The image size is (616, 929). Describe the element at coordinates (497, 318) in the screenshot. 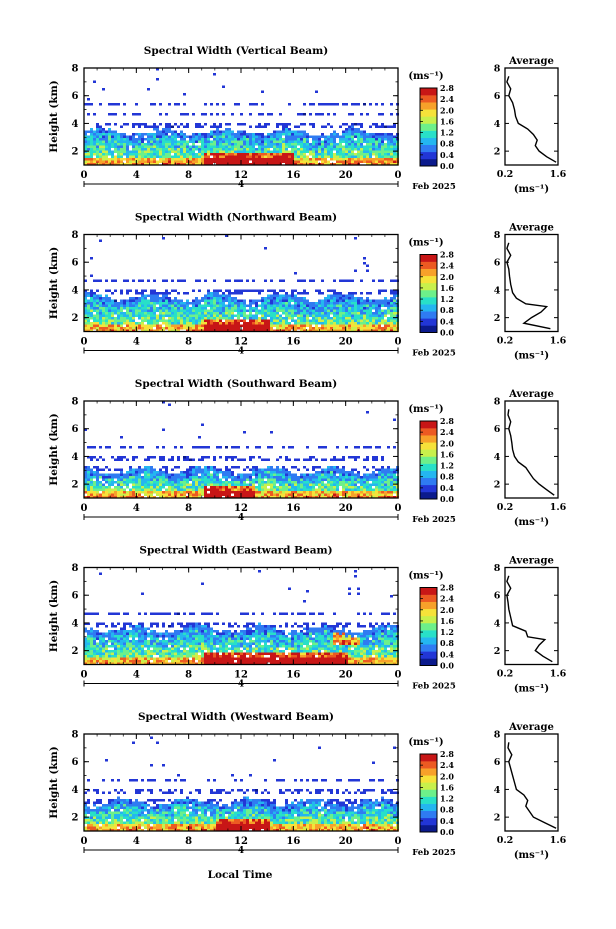

I see `profile-y-tick-label: 2` at that location.